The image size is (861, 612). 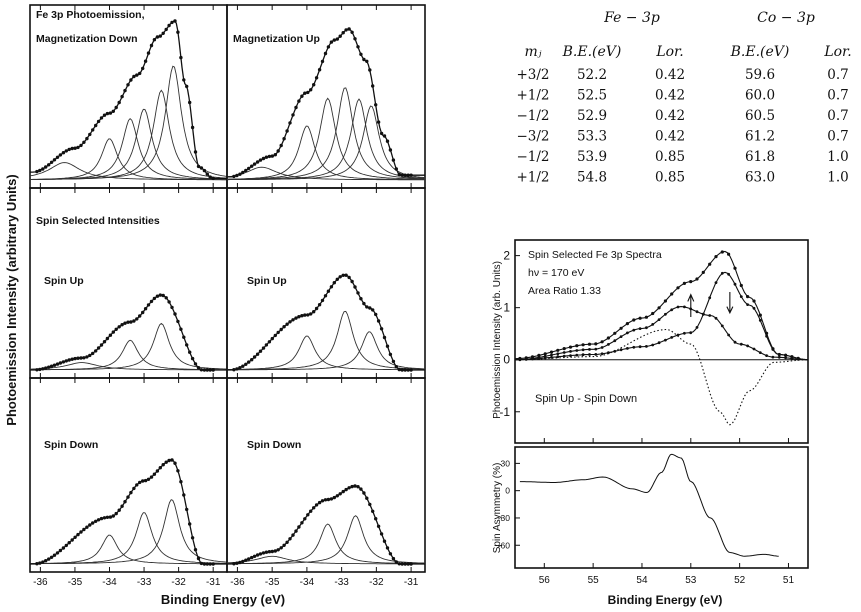 I want to click on spin-asymmetry-panel: 30 0 -30 -60 56 55 54 53 52 51, so click(x=653, y=516).